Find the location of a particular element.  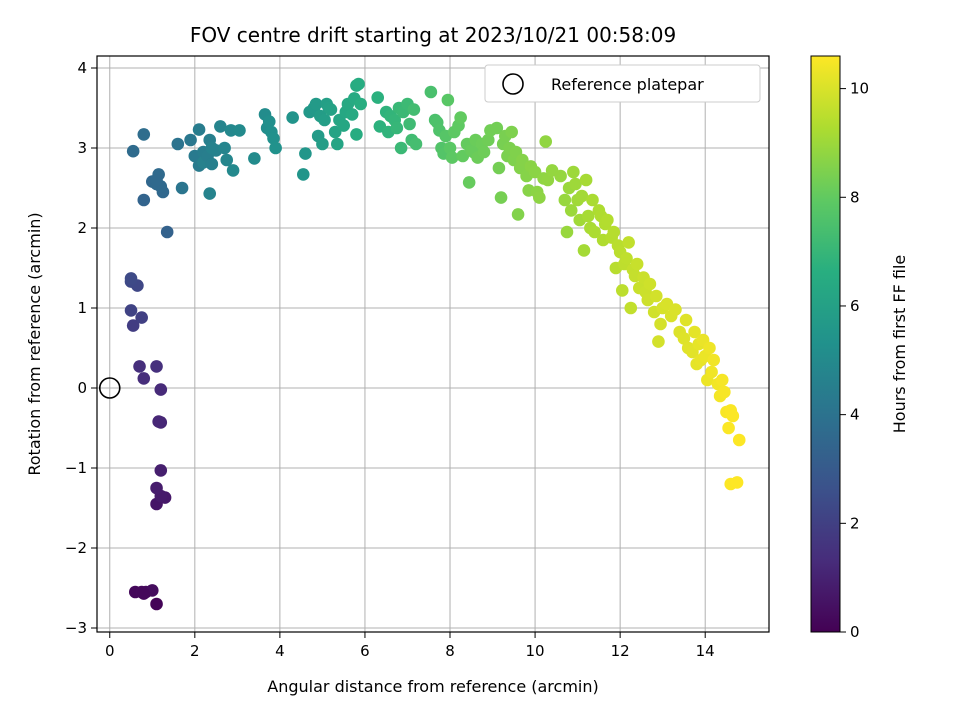

x-tick-label: 4 is located at coordinates (280, 651).